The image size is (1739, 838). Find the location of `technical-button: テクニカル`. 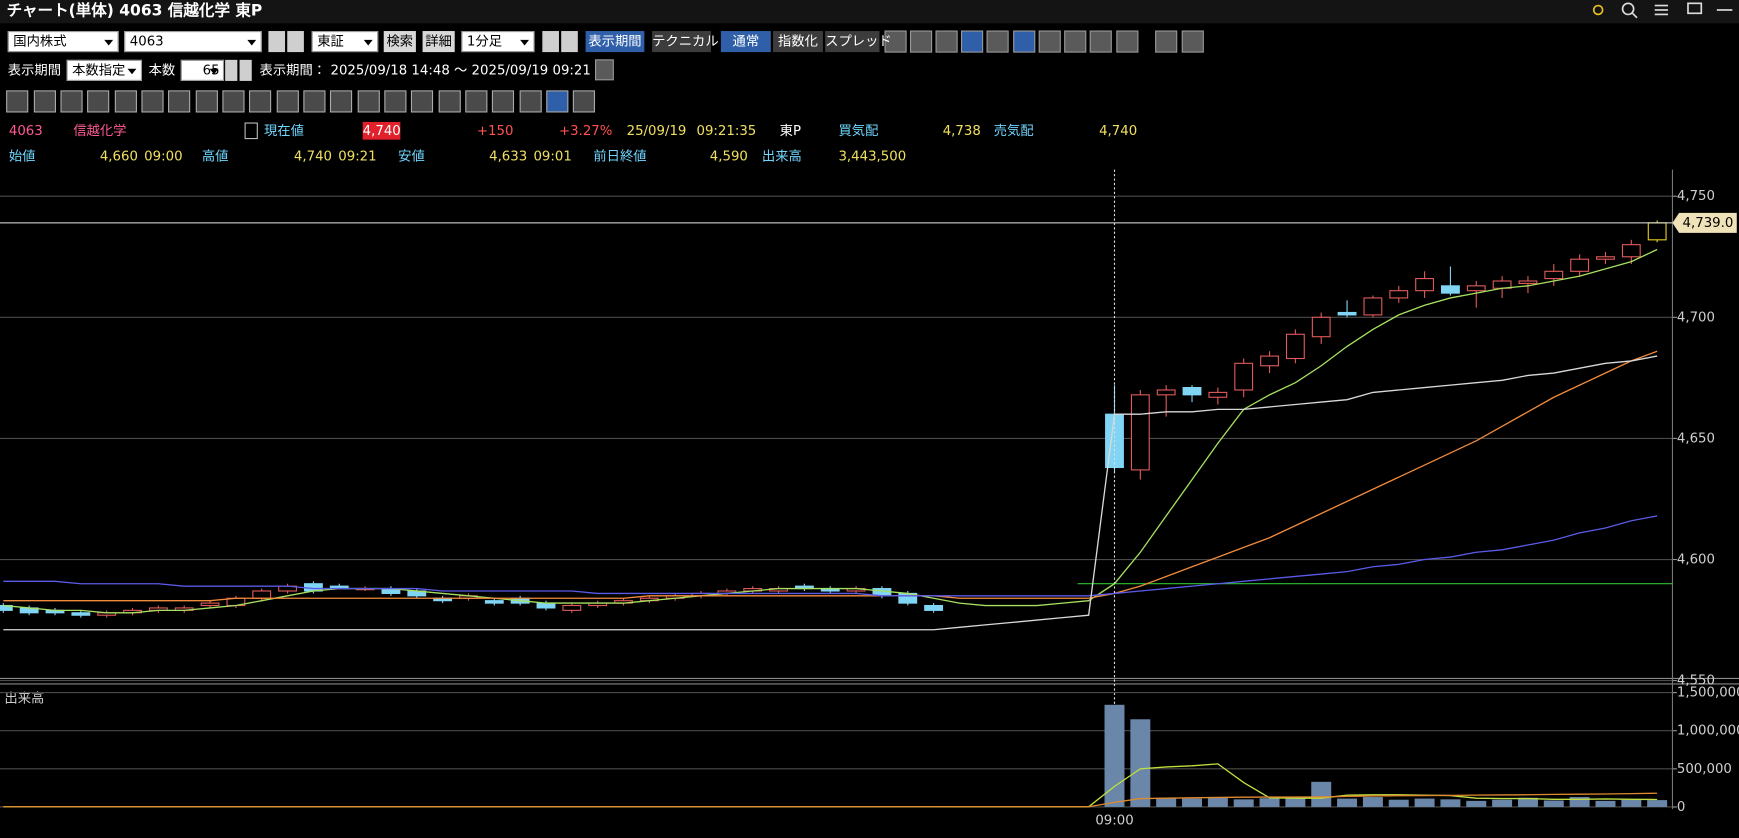

technical-button: テクニカル is located at coordinates (685, 42).